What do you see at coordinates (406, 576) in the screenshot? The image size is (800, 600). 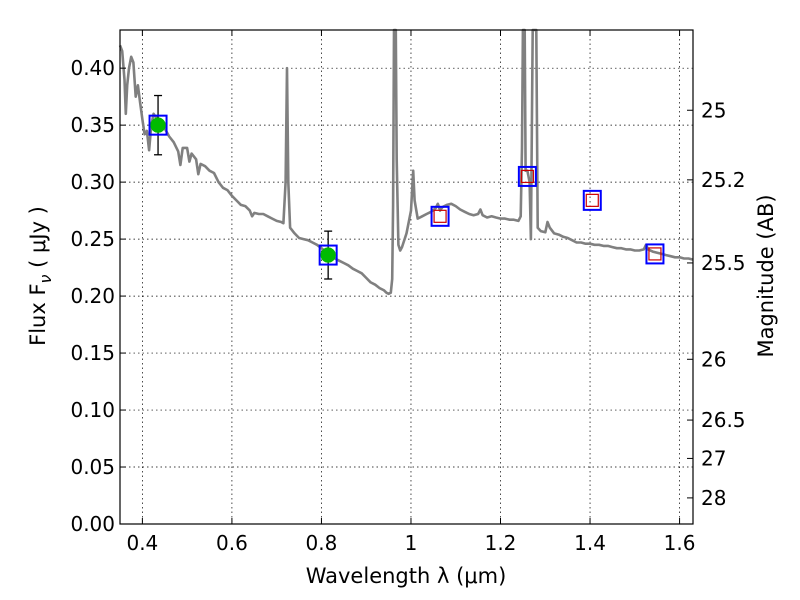 I see `x-axis-label: Wavelength λ (μm)` at bounding box center [406, 576].